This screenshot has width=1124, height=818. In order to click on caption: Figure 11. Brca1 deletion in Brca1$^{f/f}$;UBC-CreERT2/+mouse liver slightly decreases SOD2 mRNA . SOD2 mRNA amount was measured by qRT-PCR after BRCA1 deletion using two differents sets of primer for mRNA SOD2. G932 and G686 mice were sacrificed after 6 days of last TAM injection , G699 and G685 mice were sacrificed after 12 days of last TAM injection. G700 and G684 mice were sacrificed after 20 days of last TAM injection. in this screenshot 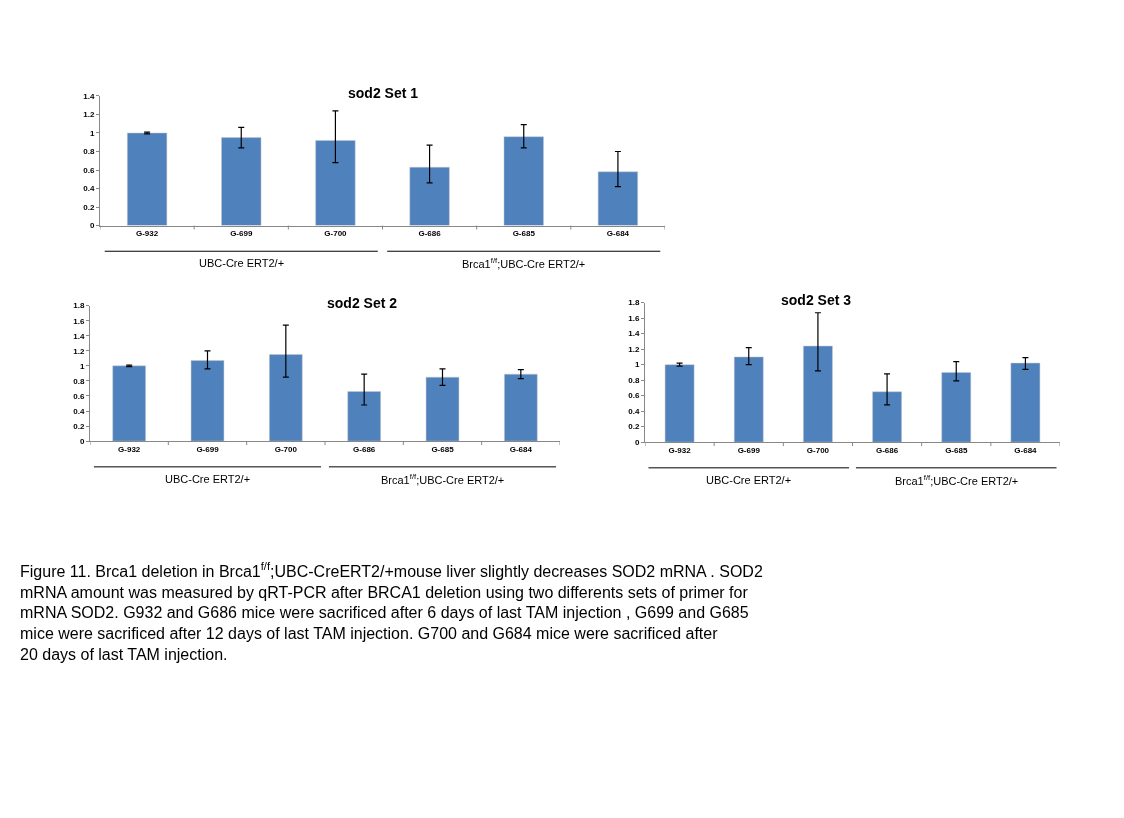, I will do `click(391, 611)`.